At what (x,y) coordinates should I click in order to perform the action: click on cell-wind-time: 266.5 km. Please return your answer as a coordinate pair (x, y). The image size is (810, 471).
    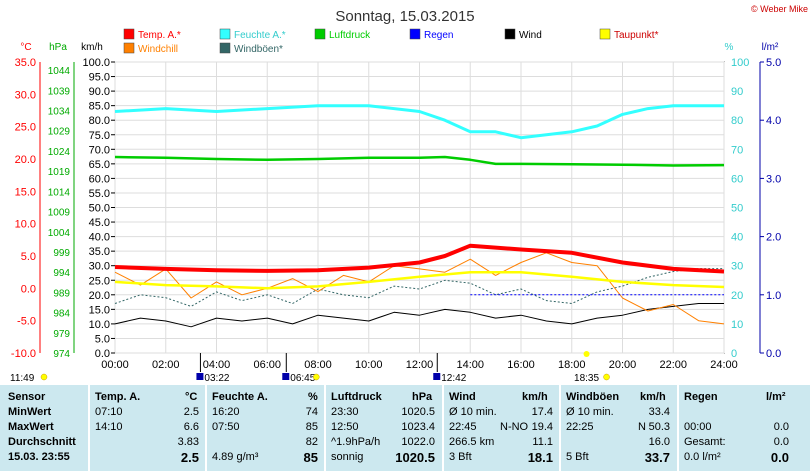
    Looking at the image, I should click on (472, 442).